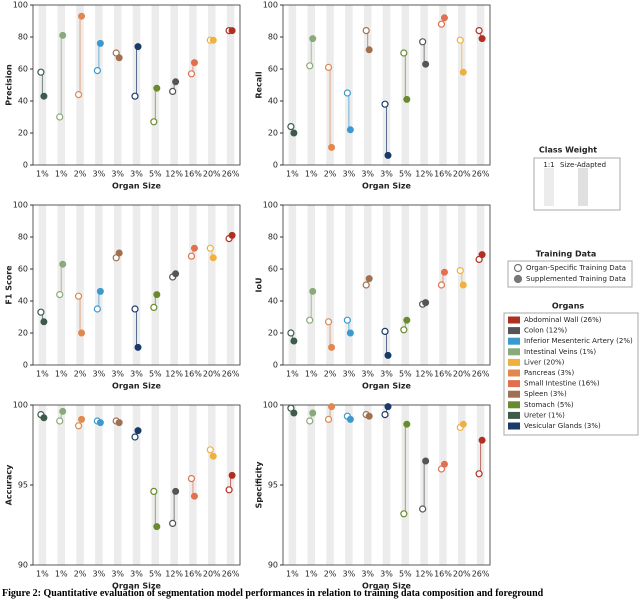 This screenshot has width=640, height=600. I want to click on plot-frame, so click(386, 285).